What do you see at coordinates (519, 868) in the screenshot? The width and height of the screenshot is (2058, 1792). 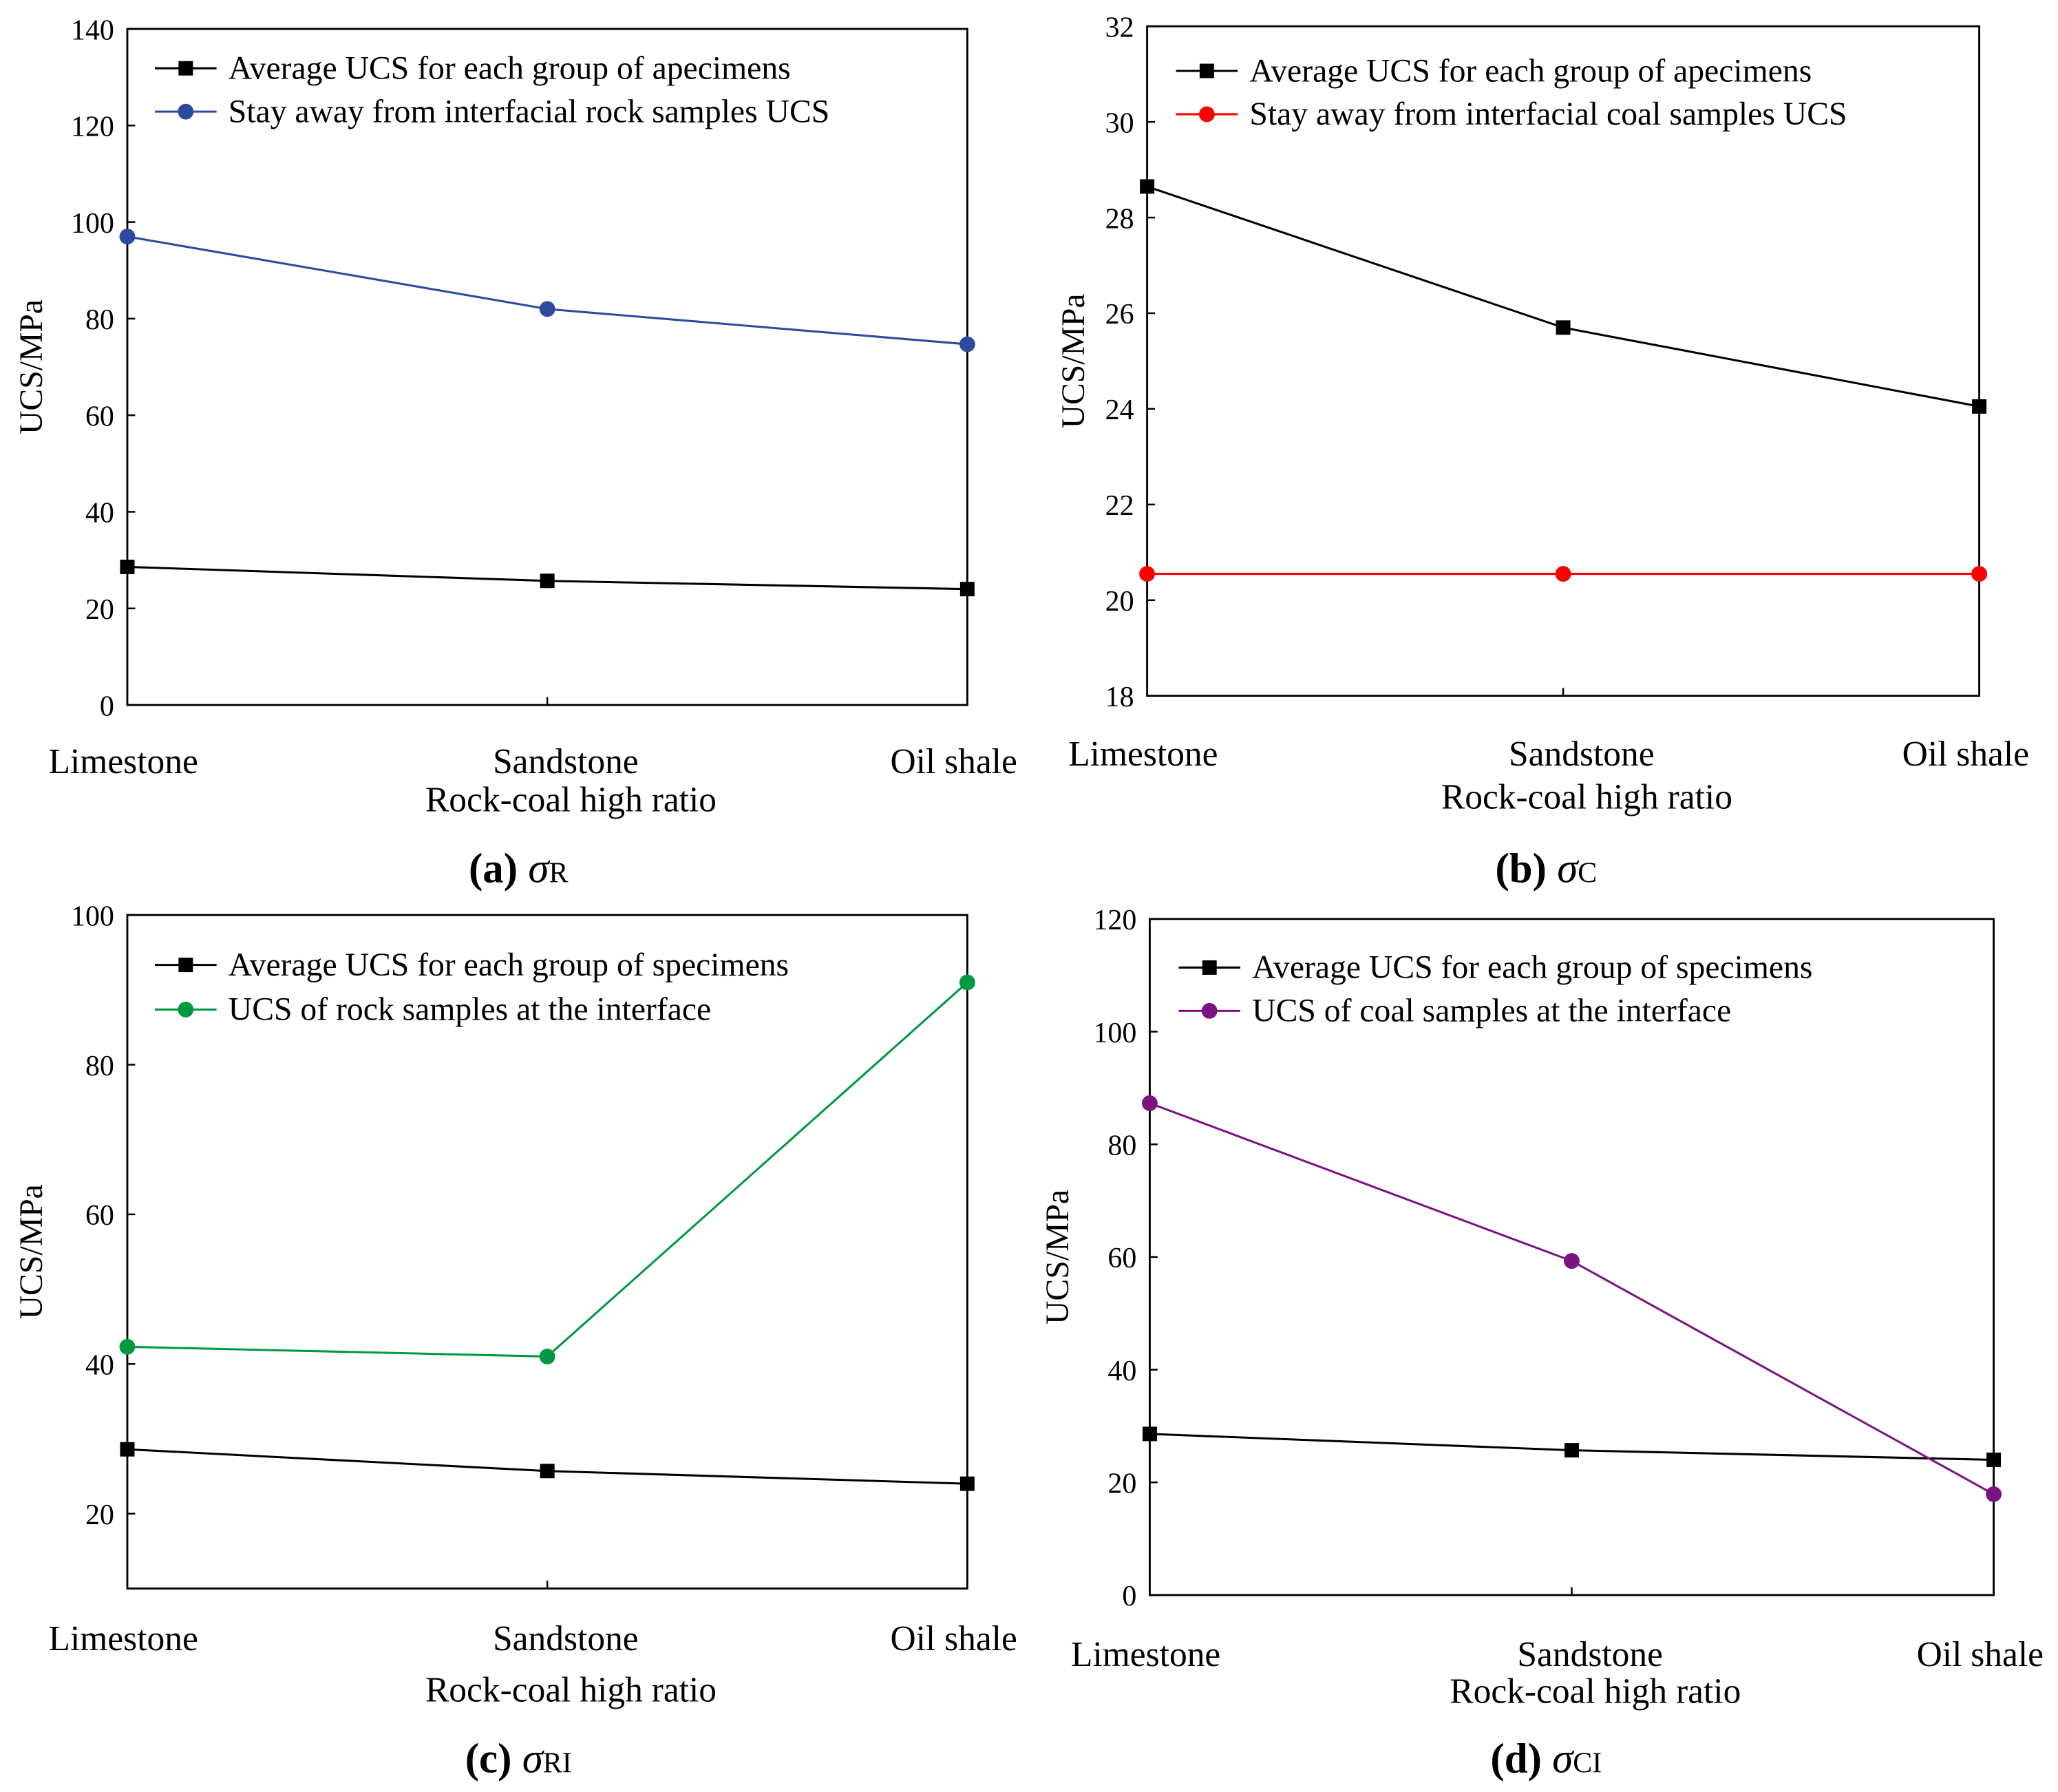 I see `panel-caption: (a) σR` at bounding box center [519, 868].